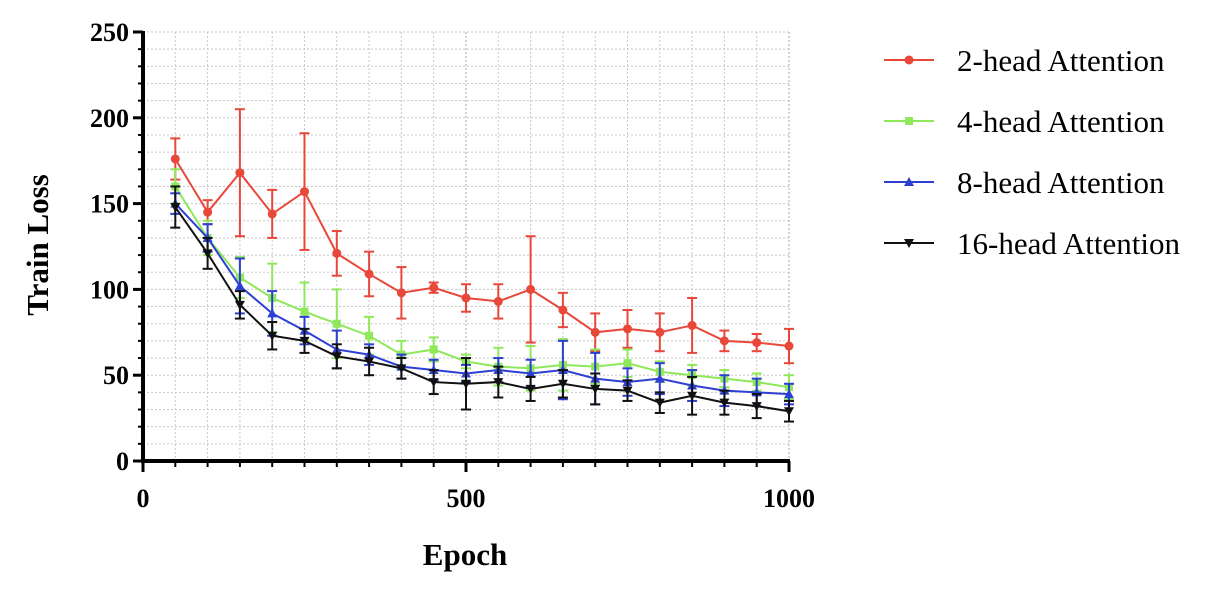 Image resolution: width=1212 pixels, height=595 pixels. I want to click on x-tick-label: 1000, so click(789, 498).